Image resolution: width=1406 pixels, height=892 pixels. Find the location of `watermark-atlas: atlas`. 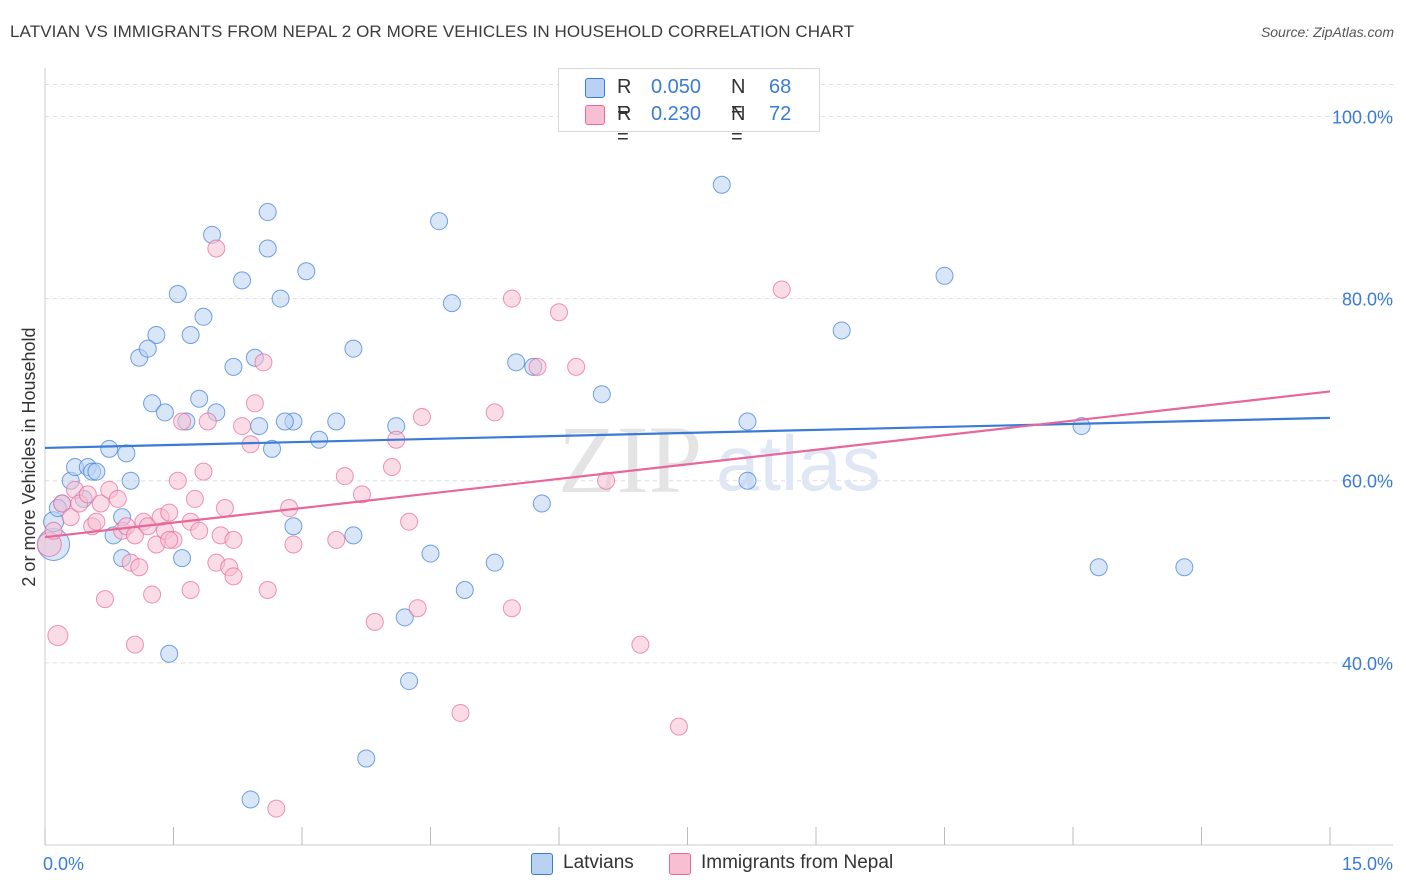

watermark-atlas: atlas is located at coordinates (798, 463).